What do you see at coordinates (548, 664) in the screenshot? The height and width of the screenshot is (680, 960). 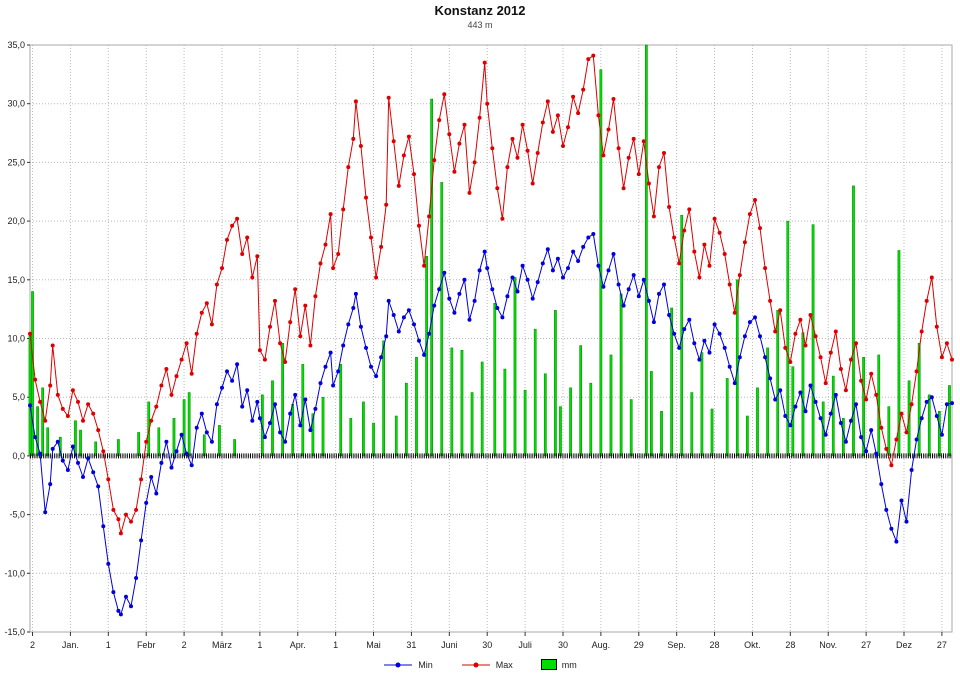 I see `precipitation-swatch-icon` at bounding box center [548, 664].